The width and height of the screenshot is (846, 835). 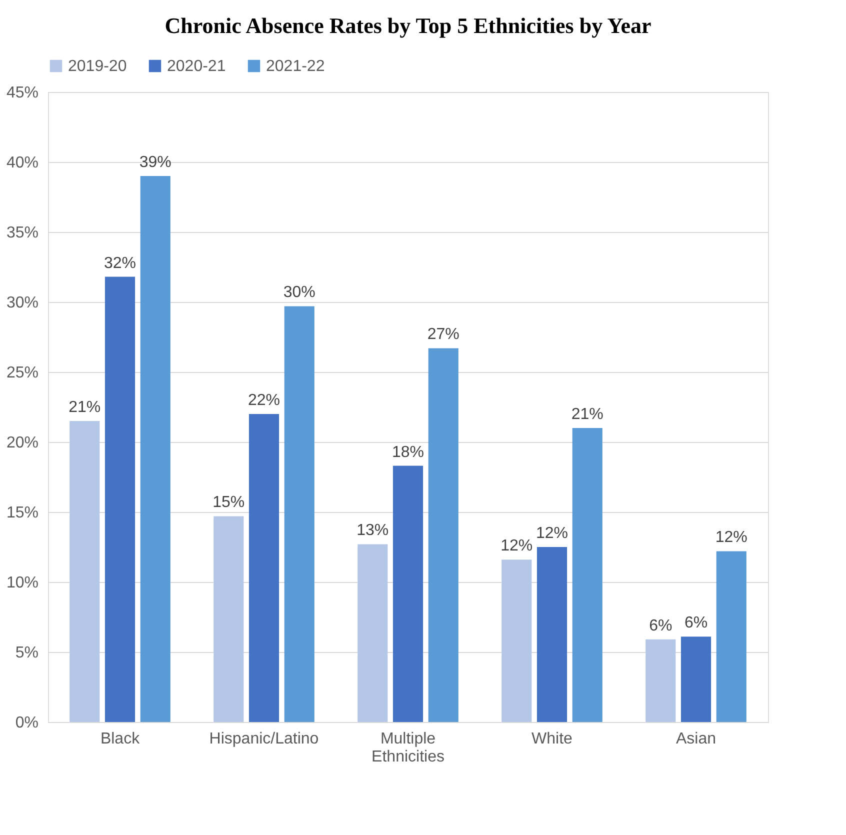 What do you see at coordinates (26, 653) in the screenshot?
I see `y-tick-label: 5%` at bounding box center [26, 653].